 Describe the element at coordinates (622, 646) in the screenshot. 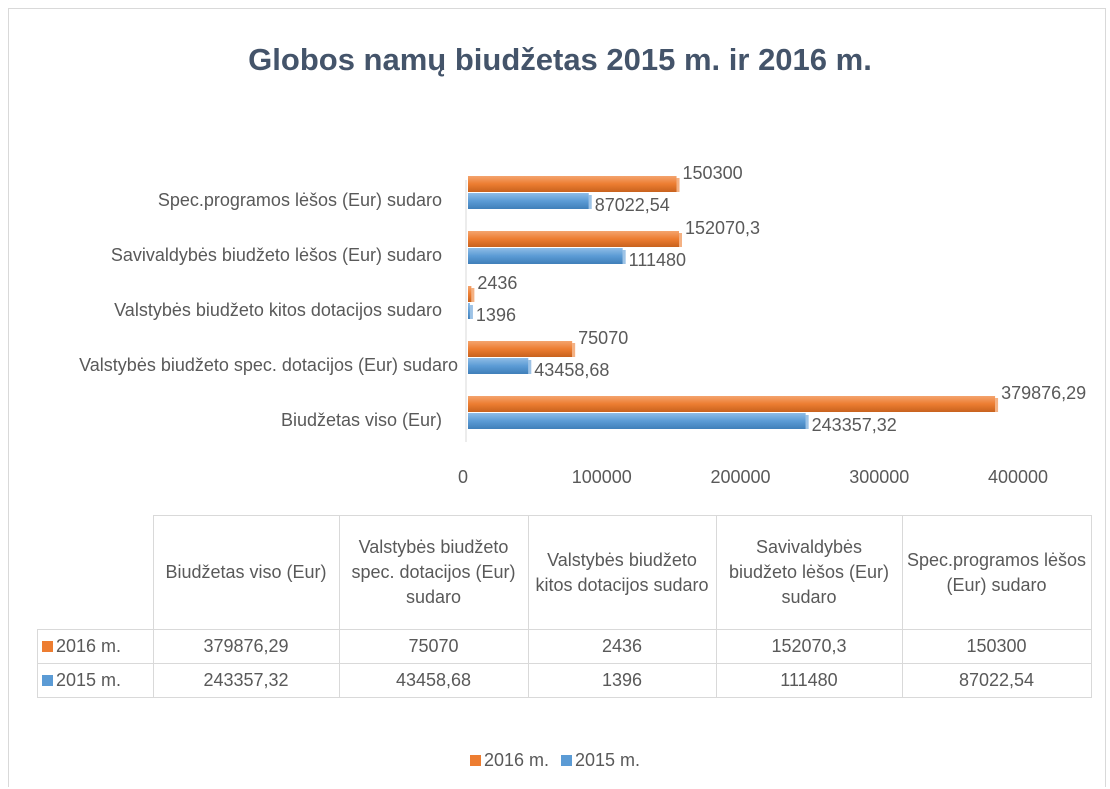

I see `table-cell: 2436` at that location.